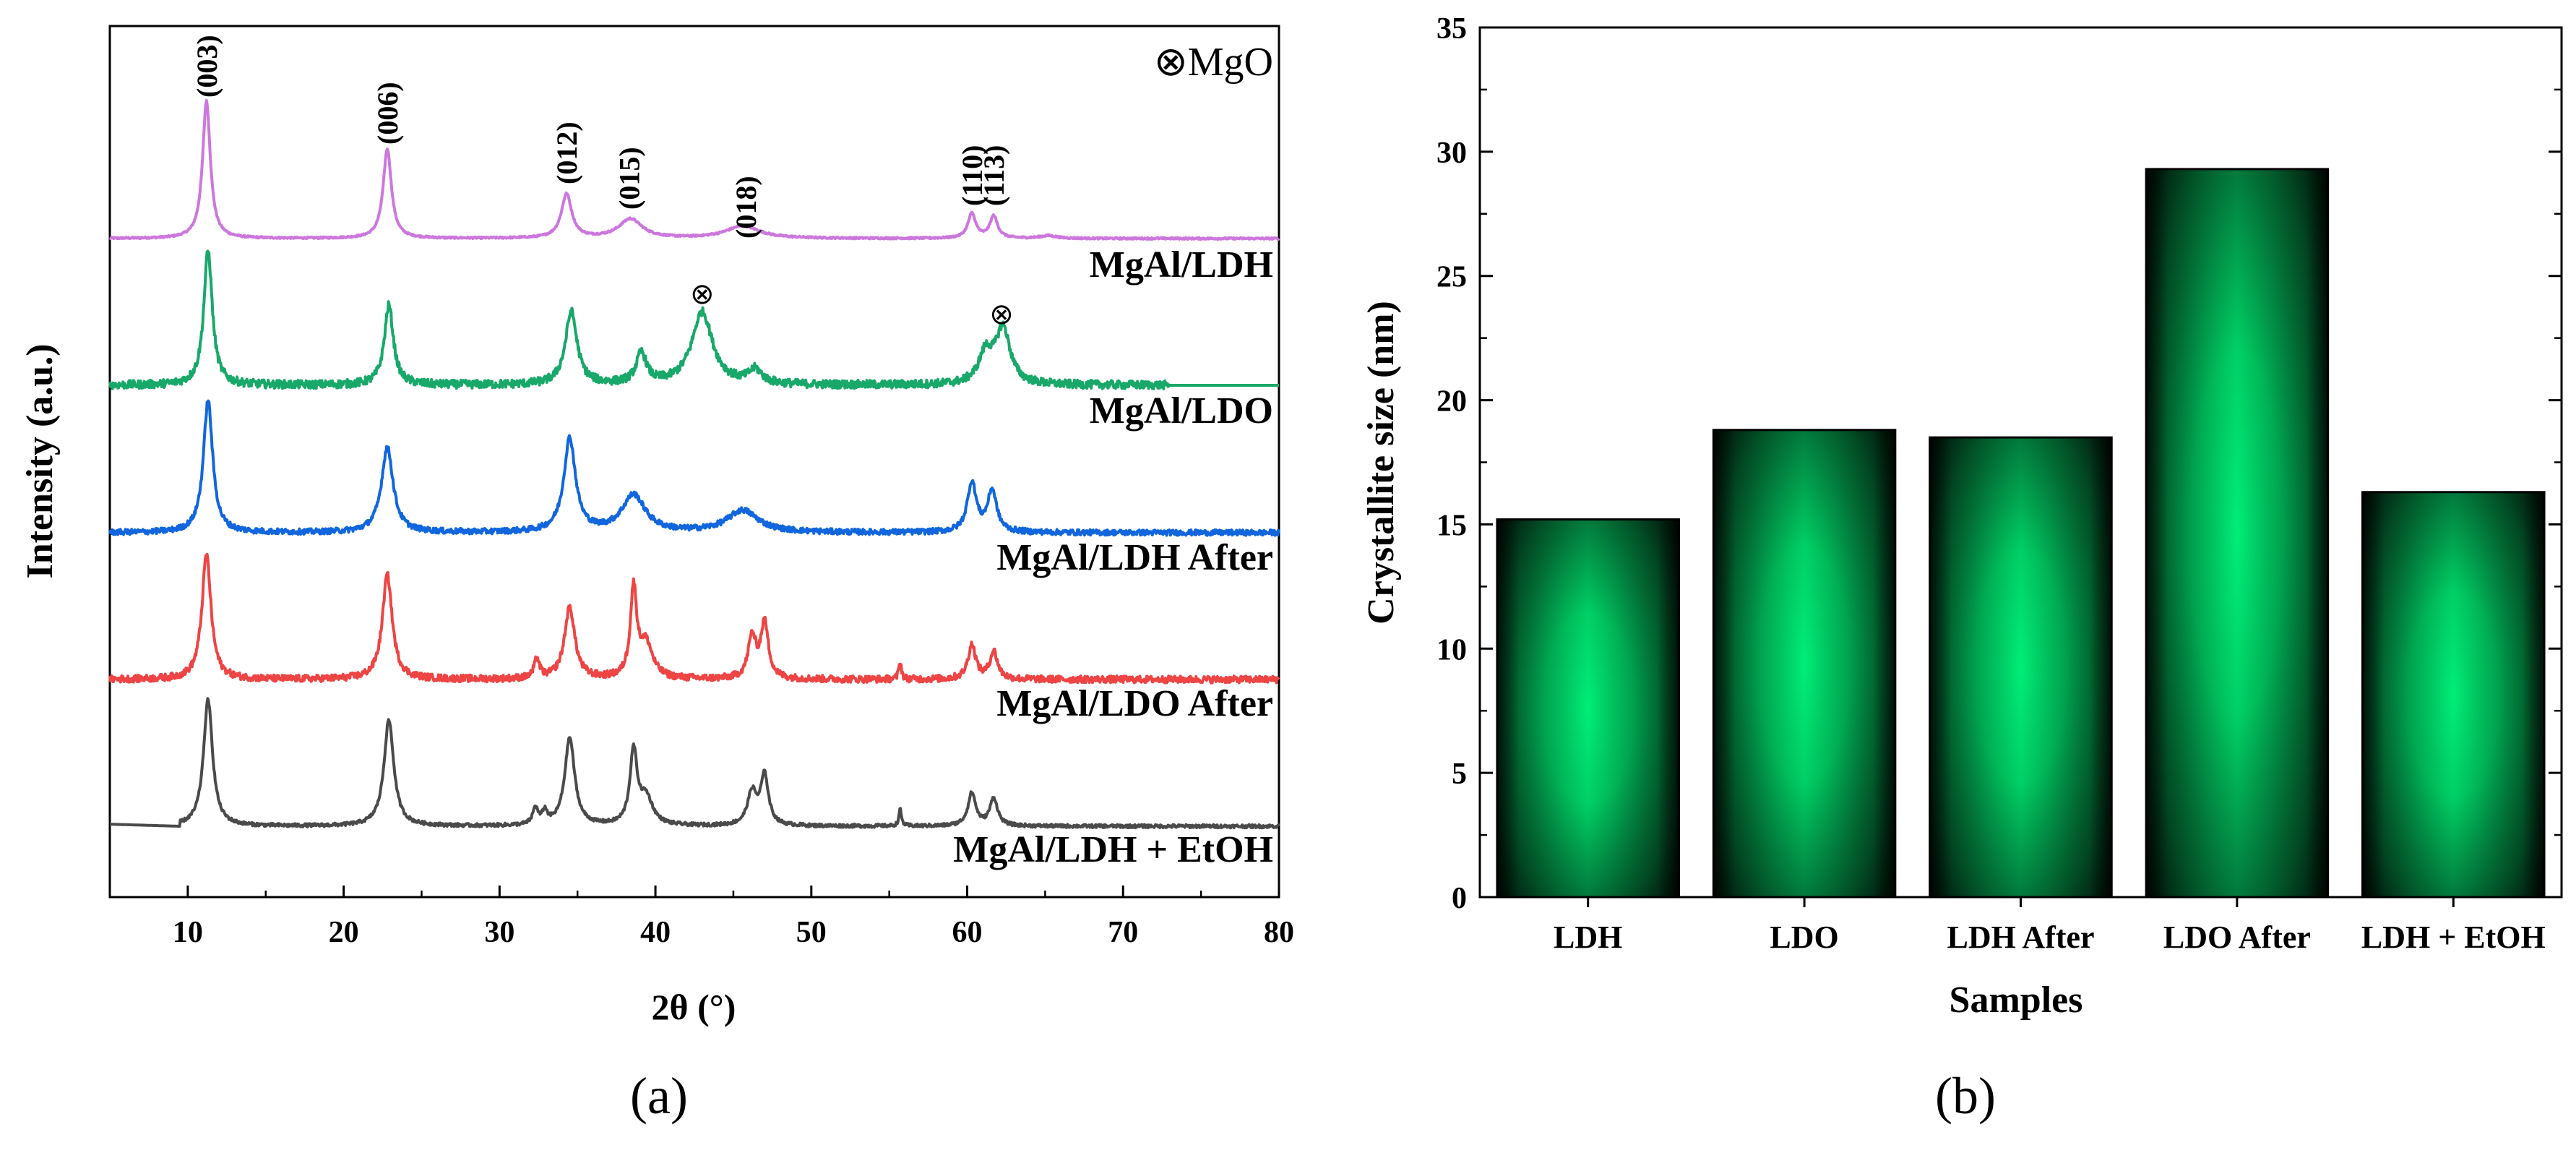 The image size is (2576, 1153). What do you see at coordinates (967, 932) in the screenshot?
I see `xrd-x-tick-label: 60` at bounding box center [967, 932].